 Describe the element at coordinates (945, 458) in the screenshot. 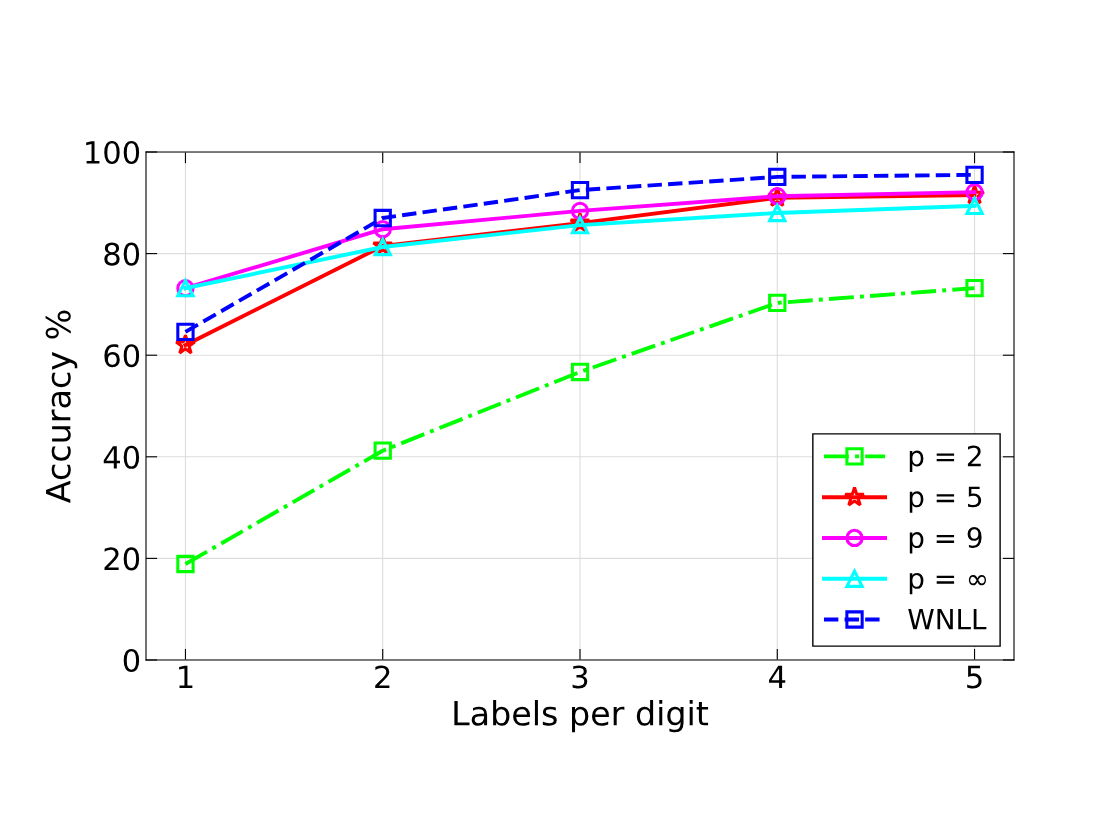

I see `legend-label: p = 2` at that location.